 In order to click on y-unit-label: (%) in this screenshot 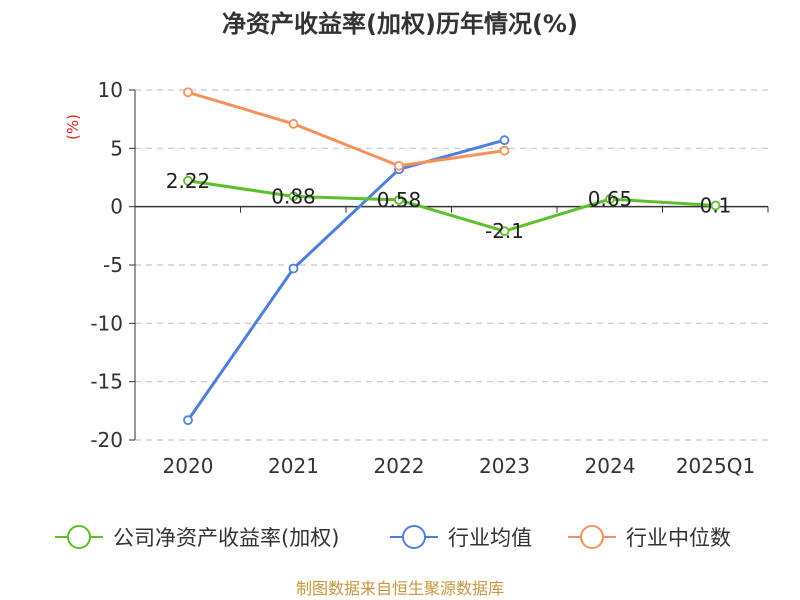, I will do `click(73, 127)`.